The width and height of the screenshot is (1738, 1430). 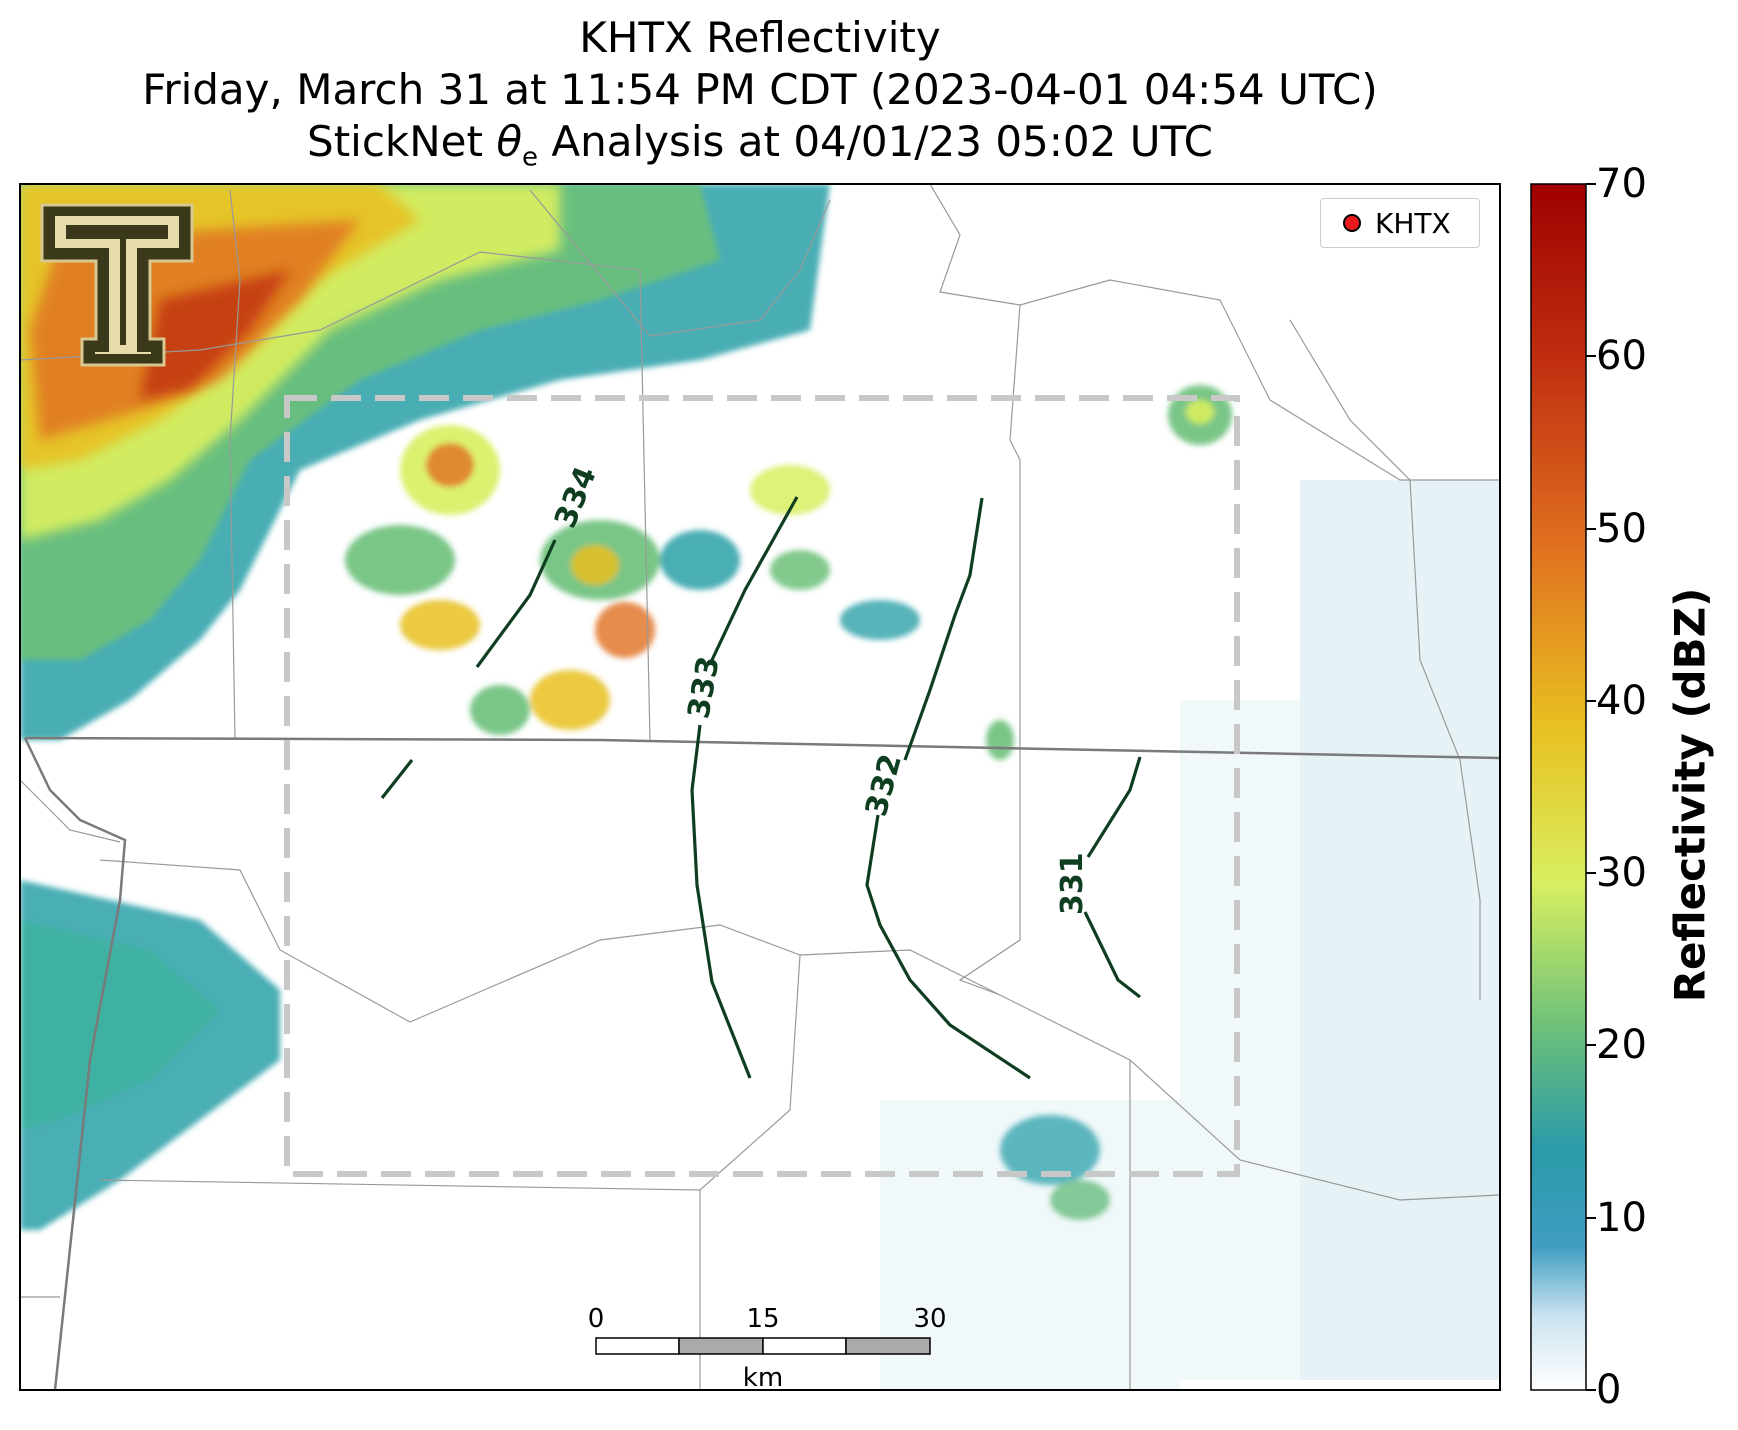 What do you see at coordinates (763, 1378) in the screenshot?
I see `scale-unit: km` at bounding box center [763, 1378].